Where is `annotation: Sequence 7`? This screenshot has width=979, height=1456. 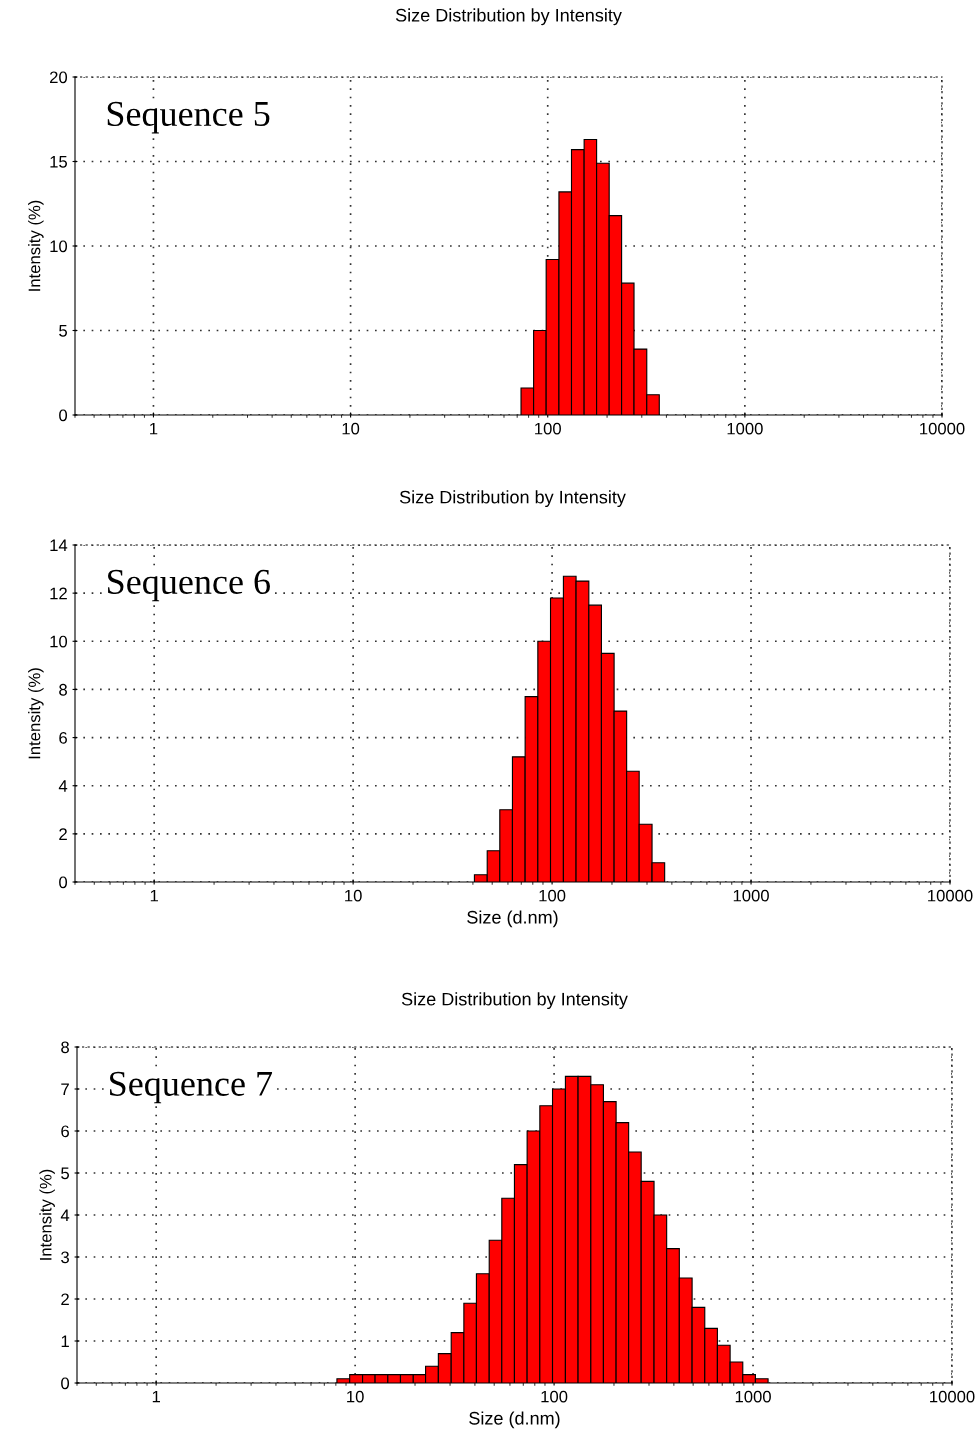
annotation: Sequence 7 is located at coordinates (191, 1087).